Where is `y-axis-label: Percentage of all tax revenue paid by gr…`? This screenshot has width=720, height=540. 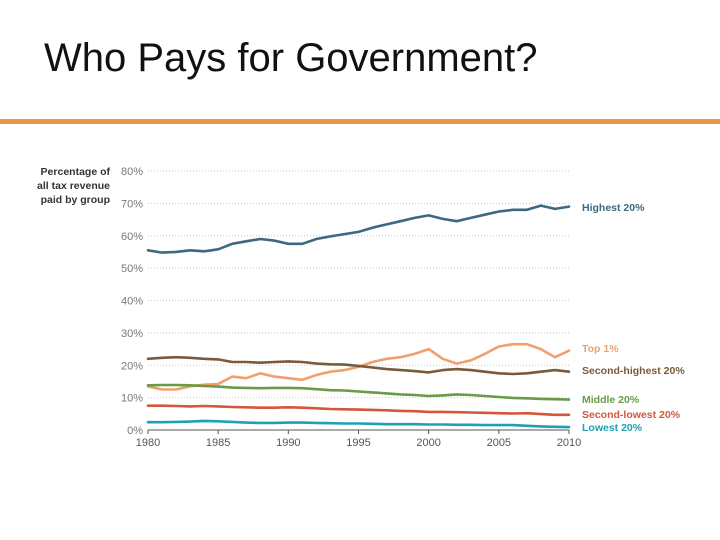 y-axis-label: Percentage of all tax revenue paid by gr… is located at coordinates (73, 186).